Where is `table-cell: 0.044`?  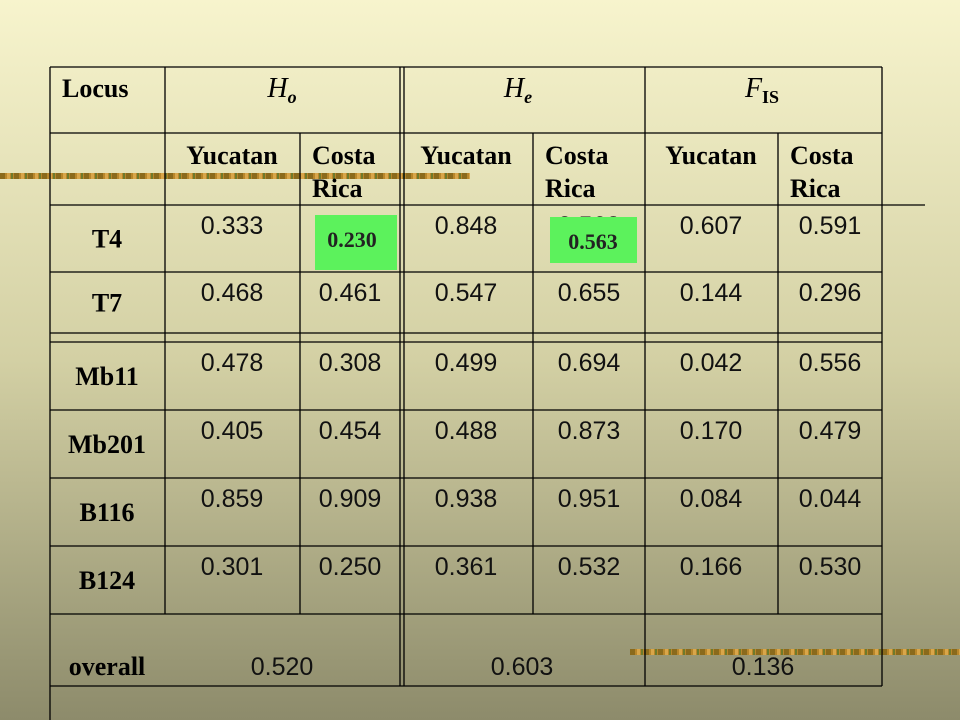
table-cell: 0.044 is located at coordinates (830, 499).